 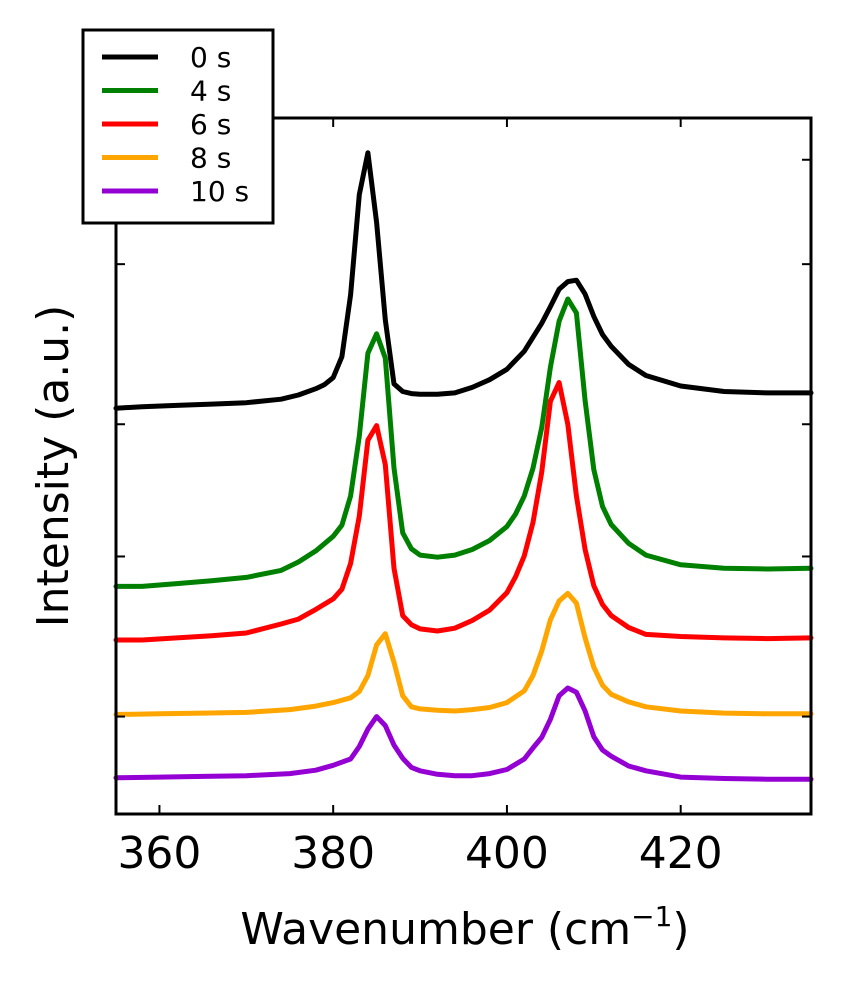 I want to click on legend: 0 s4 s6 s8 s10 s, so click(x=178, y=126).